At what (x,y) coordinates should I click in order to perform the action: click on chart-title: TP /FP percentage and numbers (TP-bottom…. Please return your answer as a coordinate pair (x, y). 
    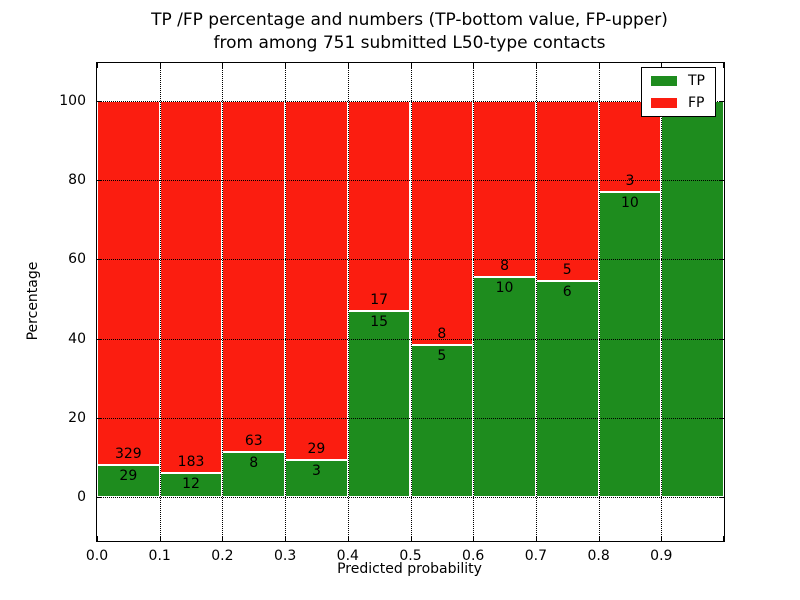
    Looking at the image, I should click on (409, 32).